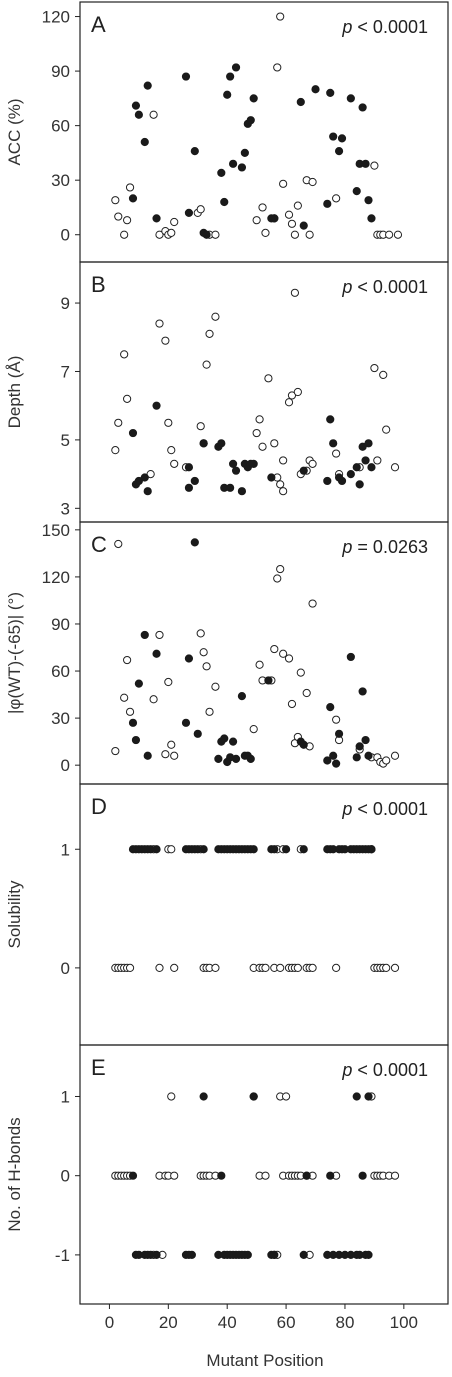 This screenshot has height=1377, width=452. What do you see at coordinates (98, 1067) in the screenshot?
I see `panel-label: E` at bounding box center [98, 1067].